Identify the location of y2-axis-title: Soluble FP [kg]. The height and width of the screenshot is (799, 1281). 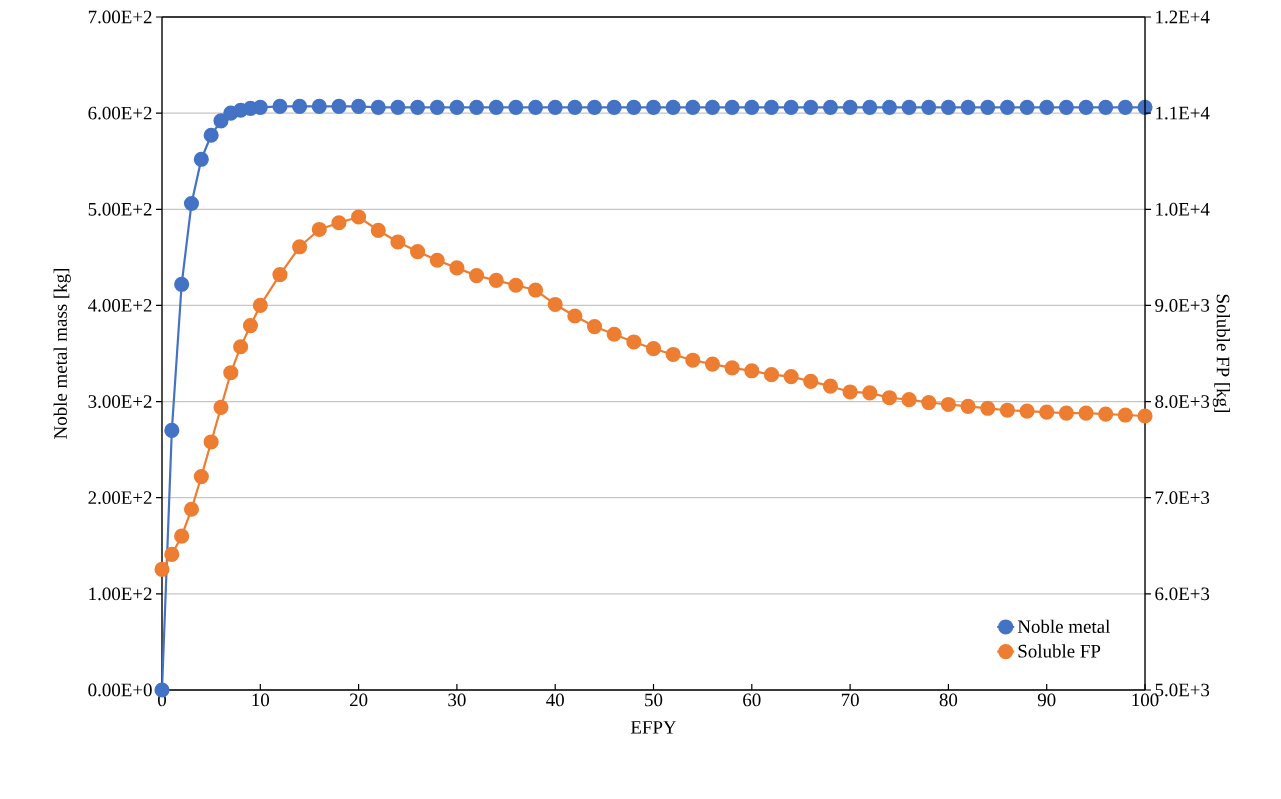
(1221, 353).